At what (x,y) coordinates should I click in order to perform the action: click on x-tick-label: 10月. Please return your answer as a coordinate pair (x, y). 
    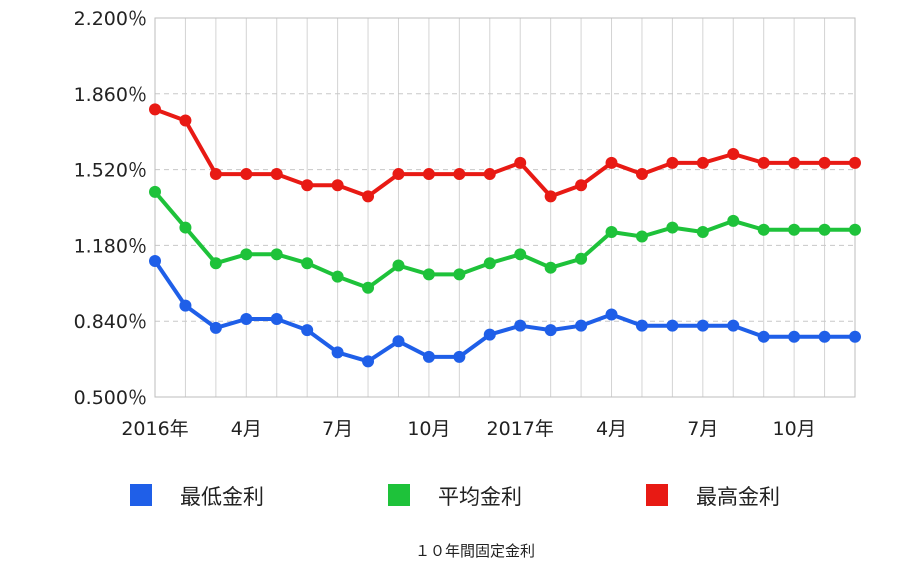
    Looking at the image, I should click on (428, 429).